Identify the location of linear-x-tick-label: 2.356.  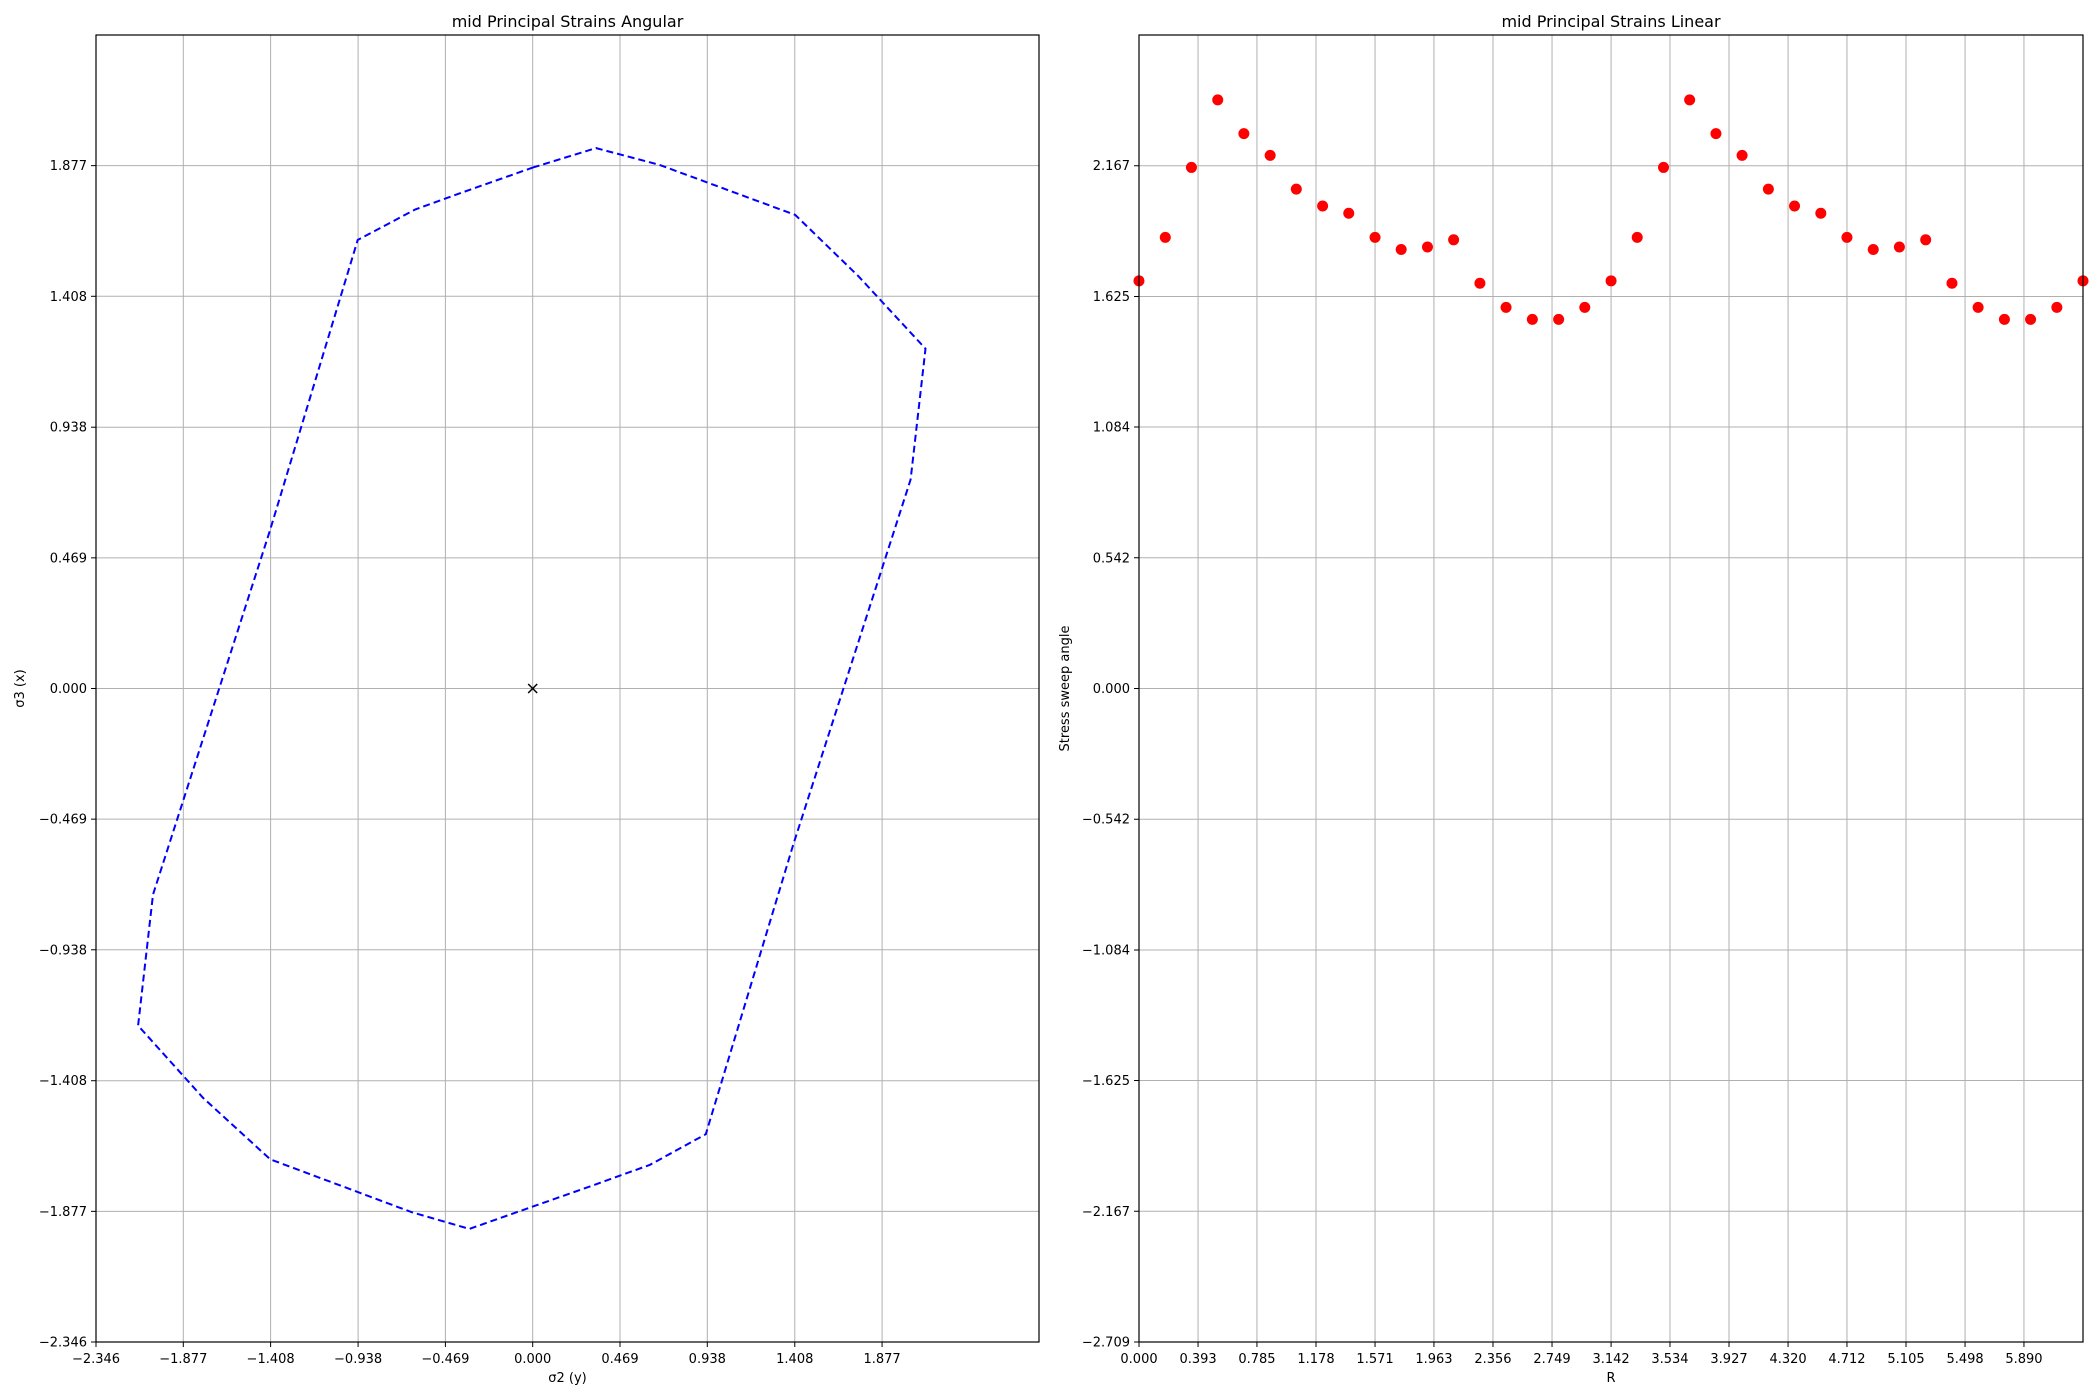
(1492, 1359).